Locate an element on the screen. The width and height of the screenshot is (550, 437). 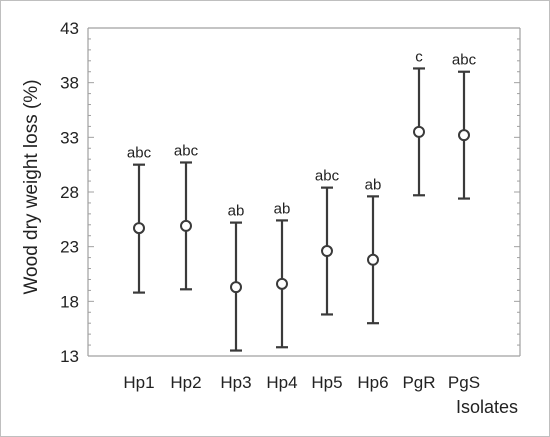
x-axis-ticks: Hp1 Hp2 Hp3 Hp4 Hp5 Hp6 PgR PgS is located at coordinates (301, 382).